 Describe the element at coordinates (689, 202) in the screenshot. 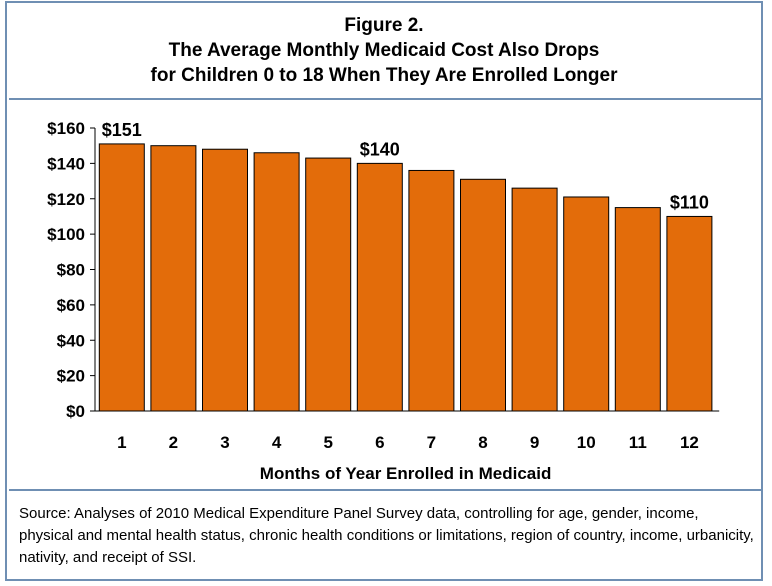

I see `data-label: $110` at that location.